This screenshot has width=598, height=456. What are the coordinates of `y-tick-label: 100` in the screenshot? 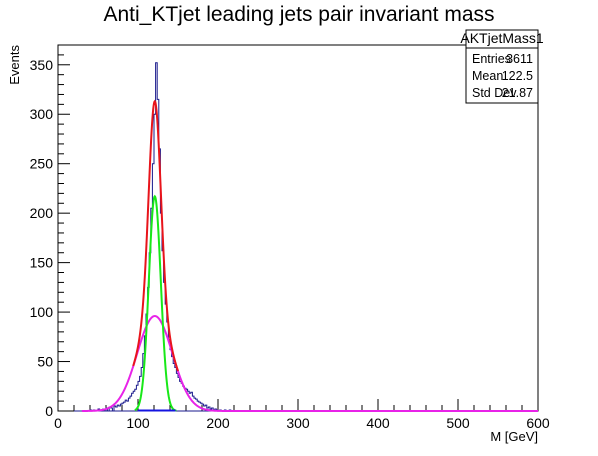 It's located at (42, 312).